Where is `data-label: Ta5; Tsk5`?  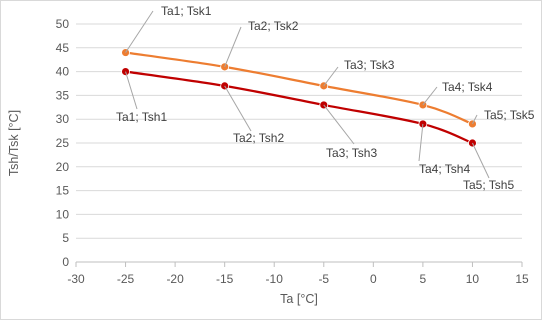 data-label: Ta5; Tsk5 is located at coordinates (509, 115).